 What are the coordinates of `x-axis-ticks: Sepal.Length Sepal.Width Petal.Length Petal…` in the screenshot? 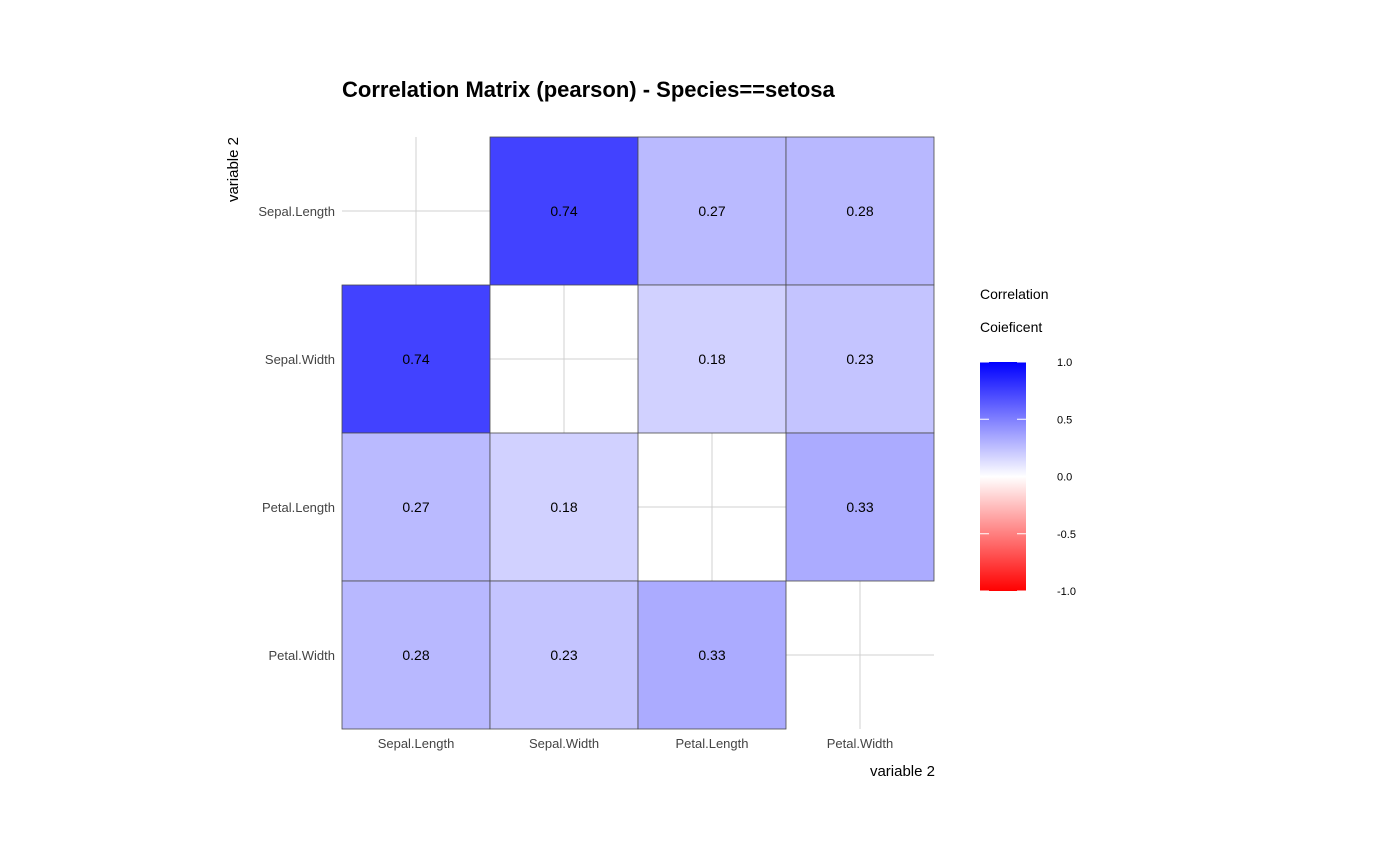 It's located at (636, 743).